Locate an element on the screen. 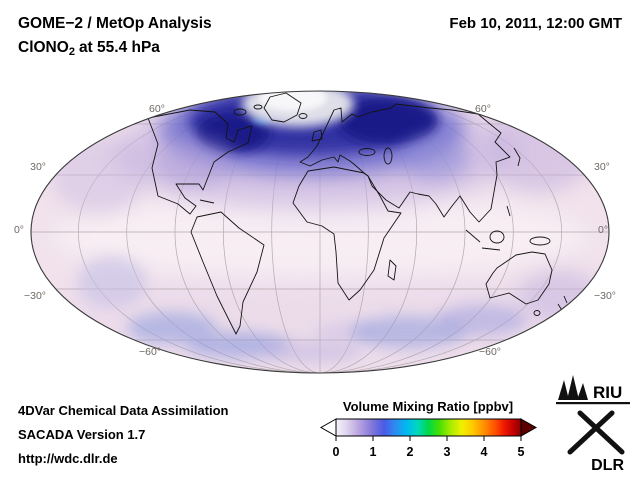  lat-label-eq-right: 0° is located at coordinates (603, 230).